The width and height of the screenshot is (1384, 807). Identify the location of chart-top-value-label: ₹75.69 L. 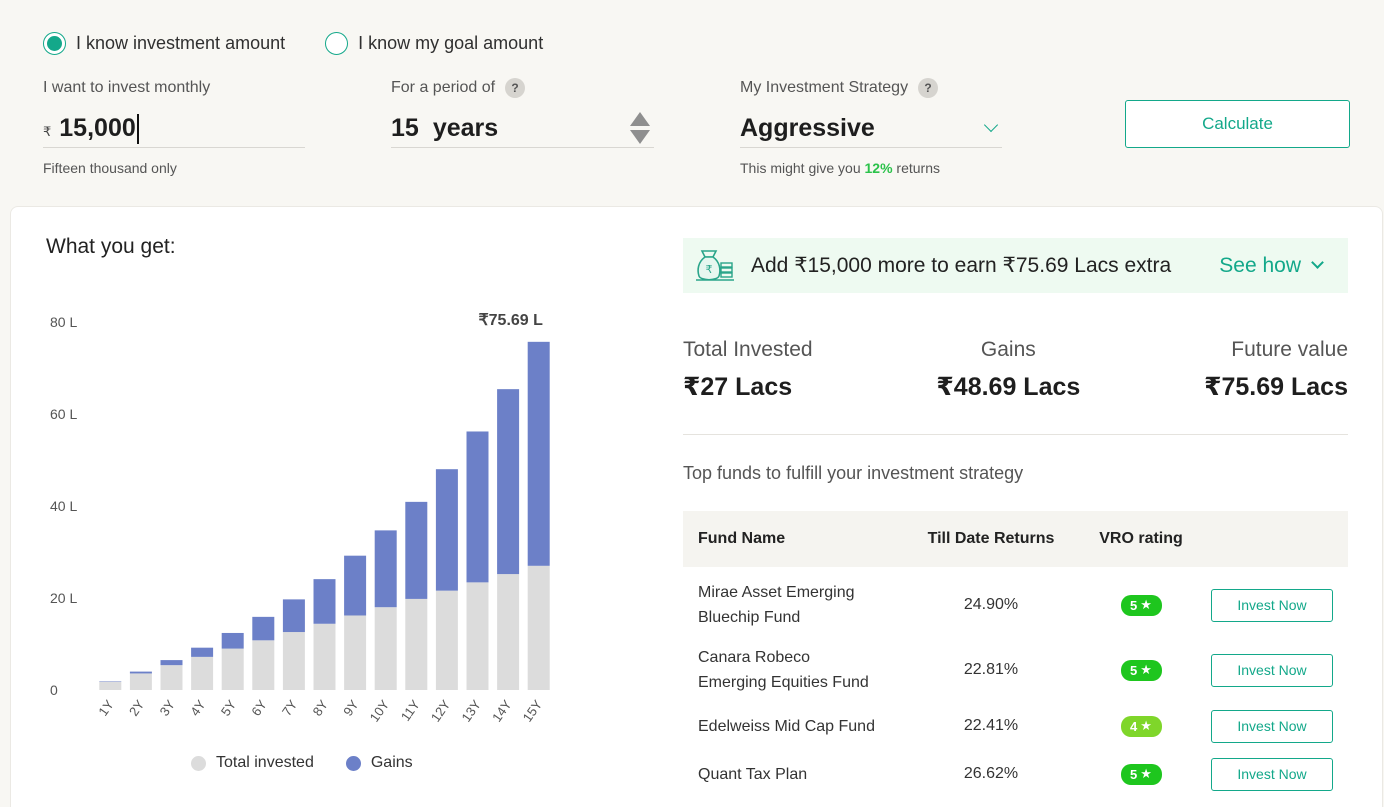
(510, 320).